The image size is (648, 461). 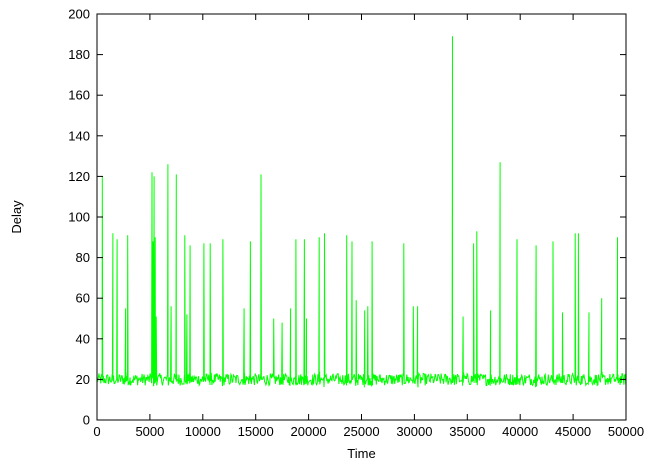 What do you see at coordinates (79, 14) in the screenshot?
I see `y-tick-label: 200` at bounding box center [79, 14].